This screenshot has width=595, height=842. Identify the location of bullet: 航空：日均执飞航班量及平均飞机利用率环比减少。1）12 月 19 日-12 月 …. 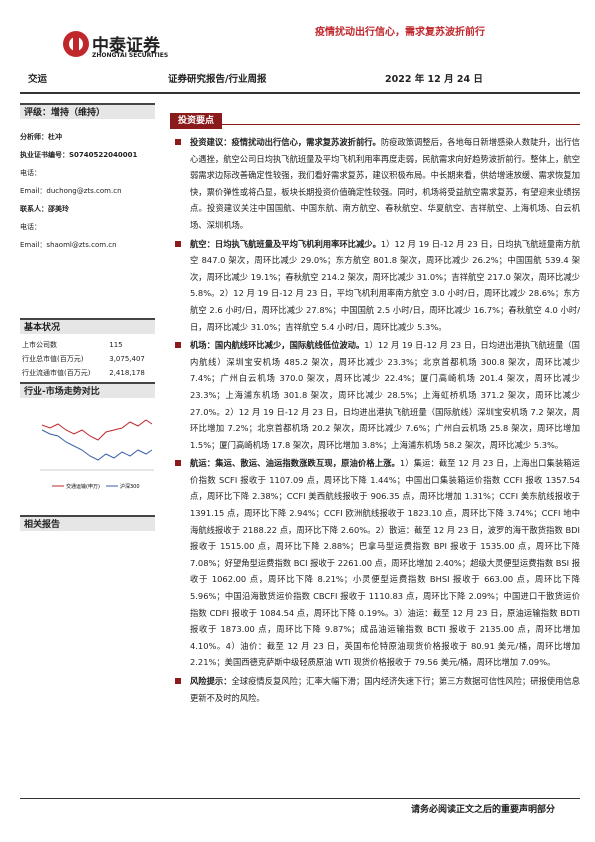
(376, 286).